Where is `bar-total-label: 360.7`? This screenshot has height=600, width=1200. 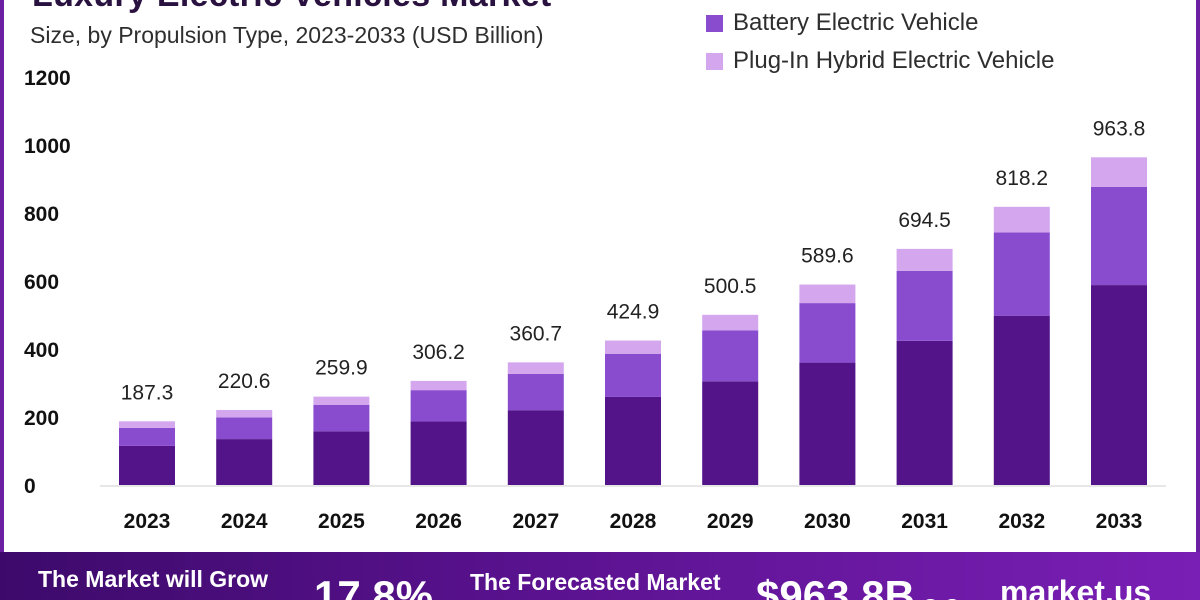
bar-total-label: 360.7 is located at coordinates (536, 333).